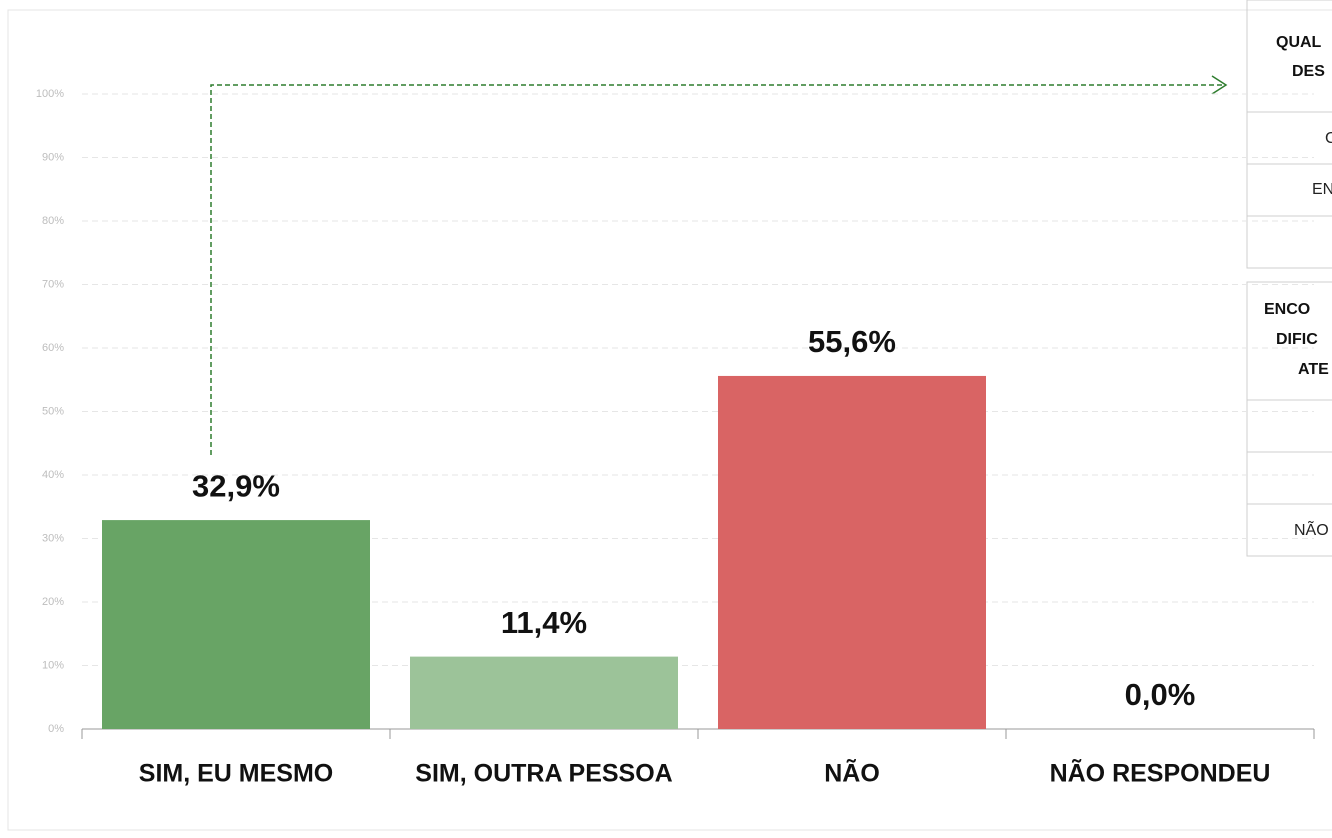  What do you see at coordinates (1328, 138) in the screenshot?
I see `table-cell: C` at bounding box center [1328, 138].